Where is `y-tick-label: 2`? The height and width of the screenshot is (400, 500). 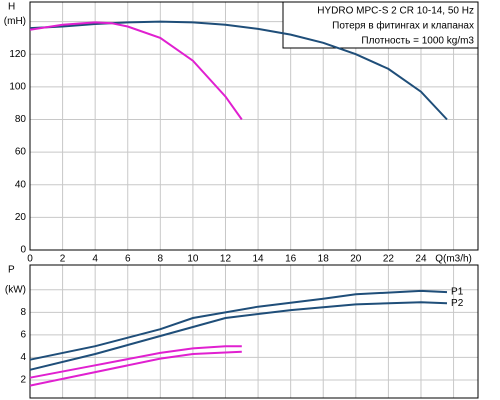
y-tick-label: 2 is located at coordinates (23, 380).